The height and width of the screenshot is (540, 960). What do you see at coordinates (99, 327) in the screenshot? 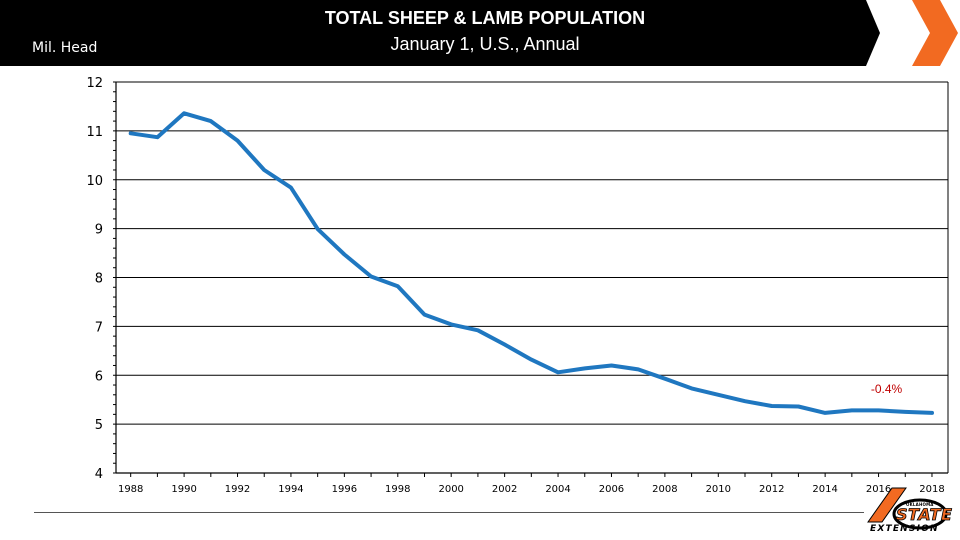
I see `y-tick-label: 7` at bounding box center [99, 327].